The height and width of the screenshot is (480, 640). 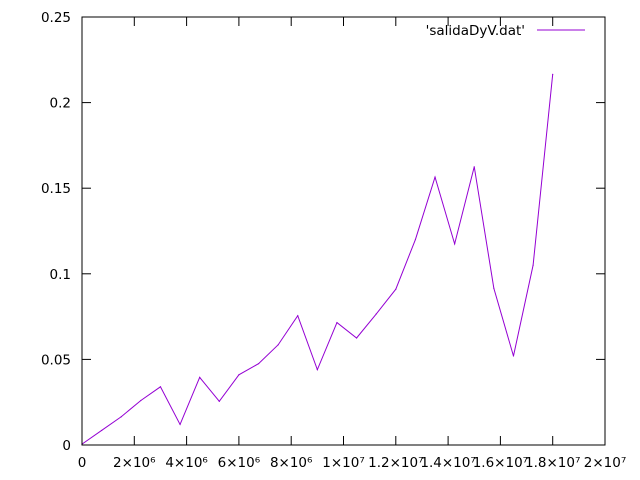 I want to click on x-tick-label: 1.6×10⁷, so click(x=500, y=463).